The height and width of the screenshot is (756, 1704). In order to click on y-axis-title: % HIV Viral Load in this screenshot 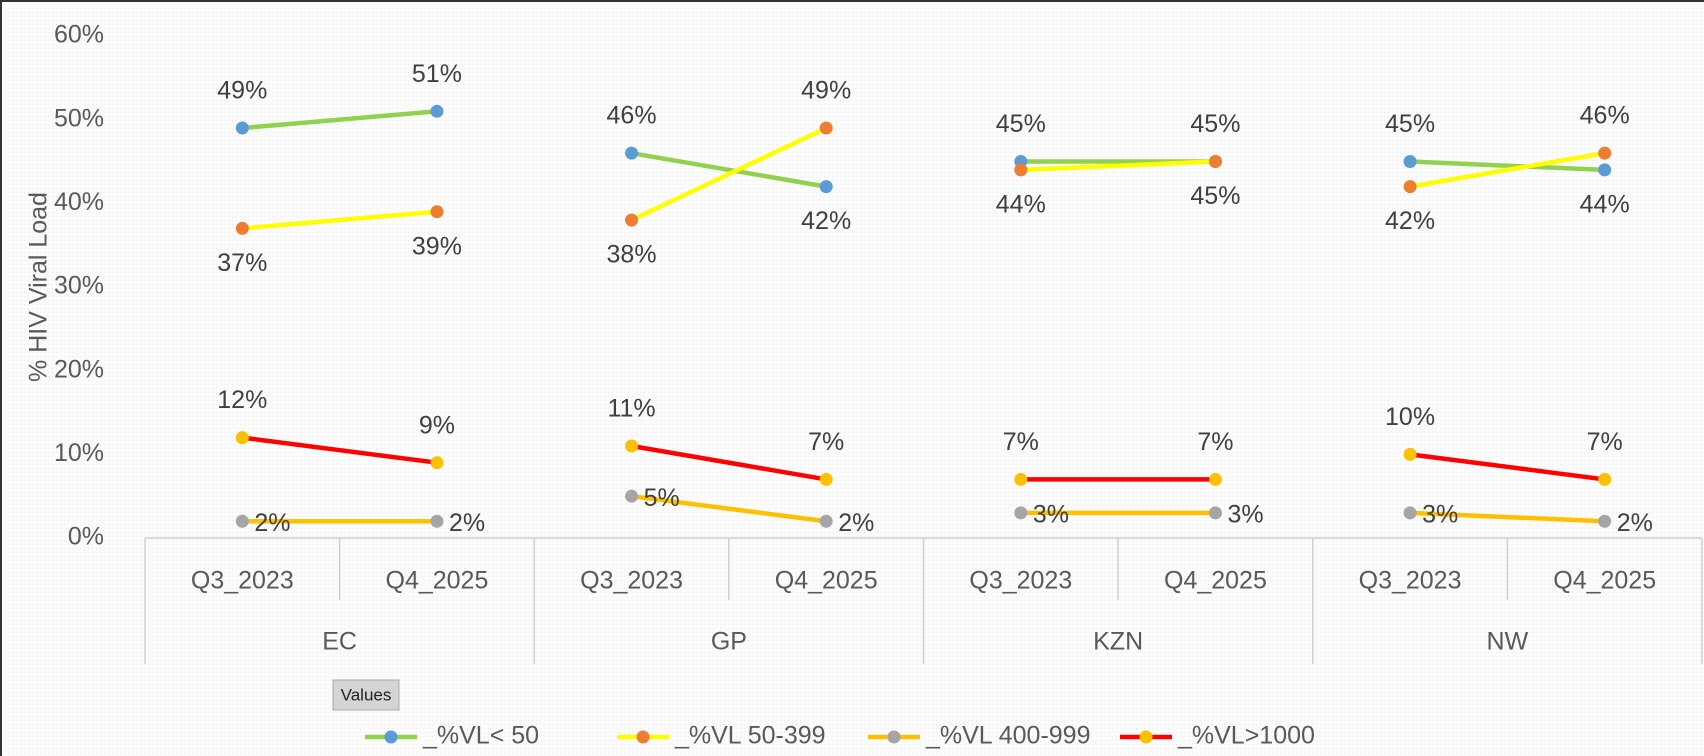, I will do `click(39, 287)`.